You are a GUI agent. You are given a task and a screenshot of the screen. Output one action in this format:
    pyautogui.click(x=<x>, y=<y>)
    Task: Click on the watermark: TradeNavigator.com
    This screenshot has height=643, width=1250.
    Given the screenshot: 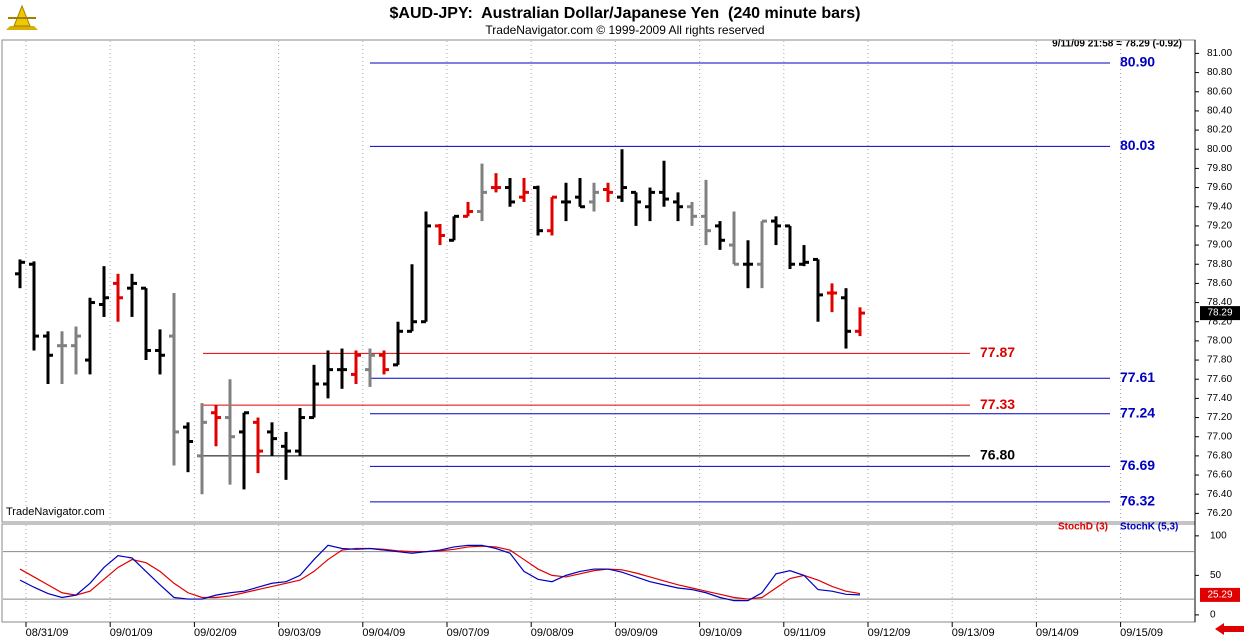 What is the action you would take?
    pyautogui.click(x=55, y=512)
    